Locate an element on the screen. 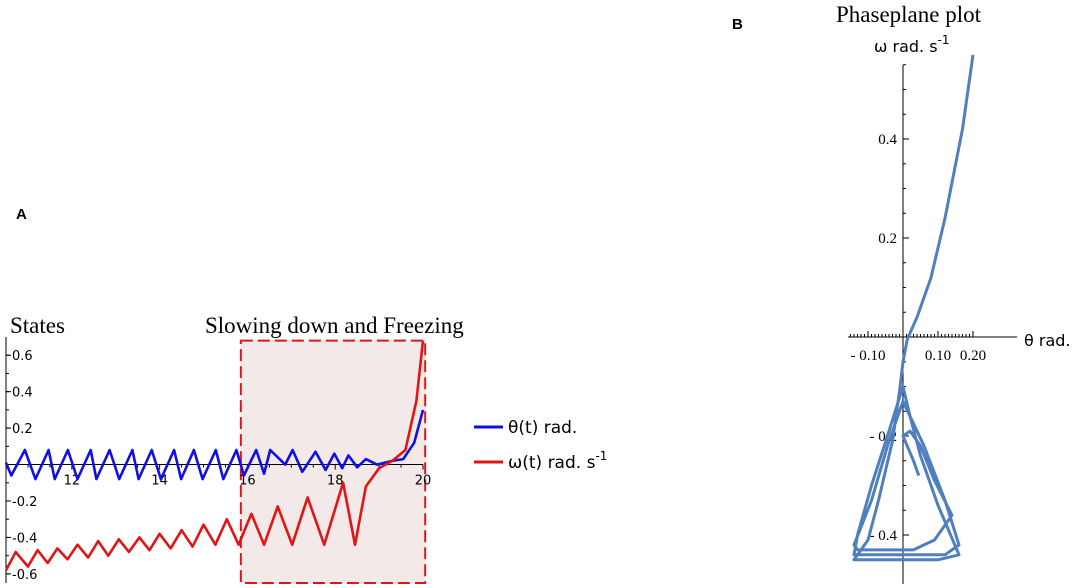 This screenshot has width=1084, height=588. x-tick-label: 18 is located at coordinates (335, 481).